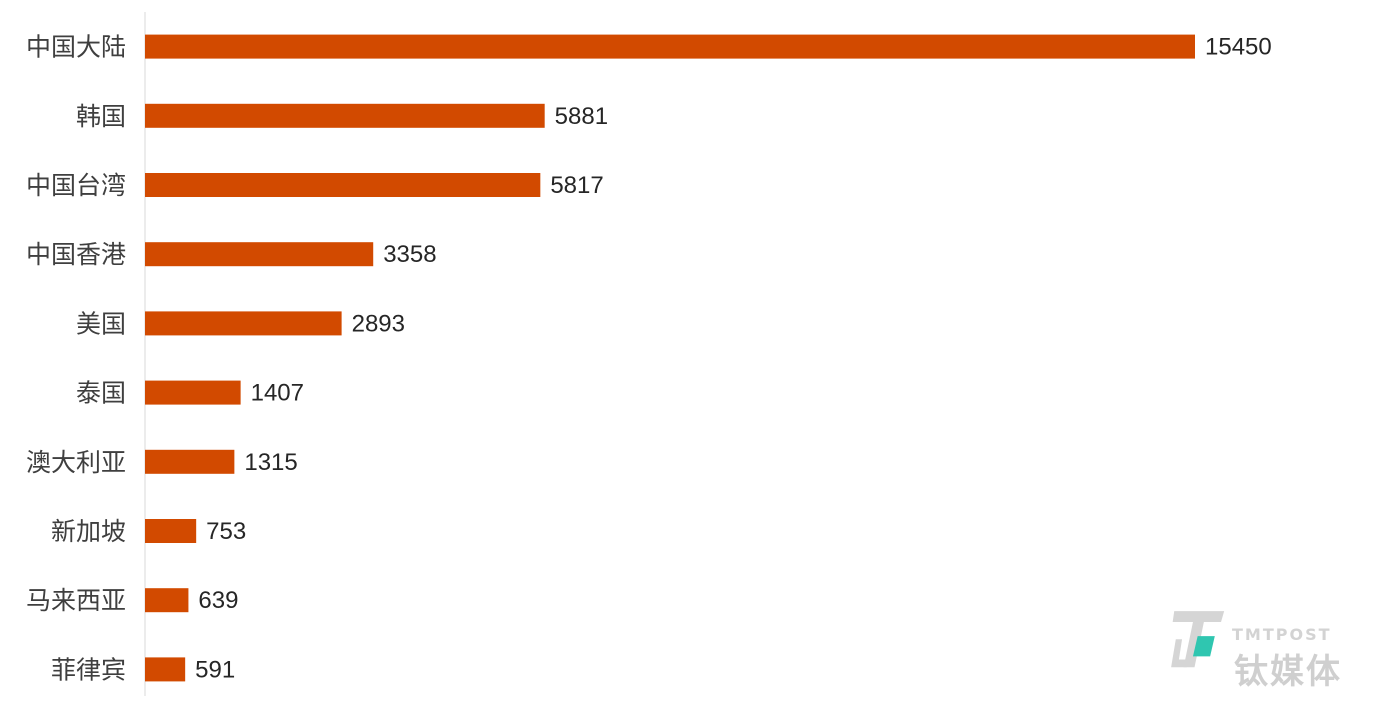 The width and height of the screenshot is (1380, 712). What do you see at coordinates (76, 254) in the screenshot?
I see `category-label: 中国香港` at bounding box center [76, 254].